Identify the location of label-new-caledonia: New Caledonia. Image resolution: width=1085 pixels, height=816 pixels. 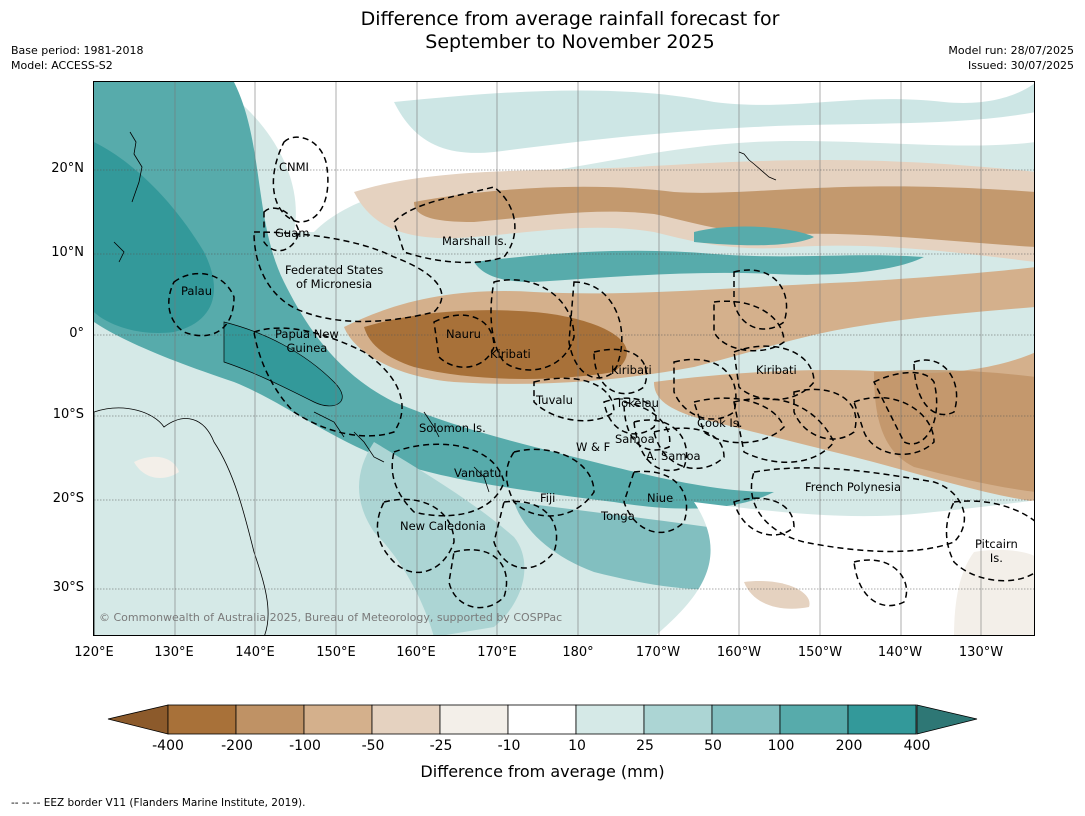
(443, 526).